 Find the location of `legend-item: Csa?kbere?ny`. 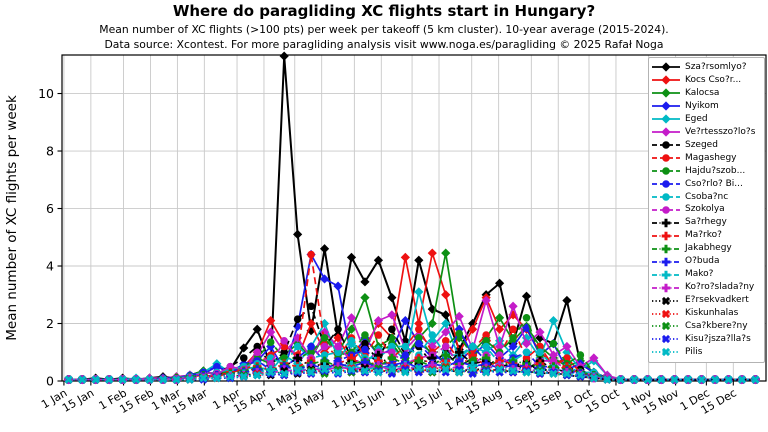

legend-item: Csa?kbere?ny is located at coordinates (706, 326).